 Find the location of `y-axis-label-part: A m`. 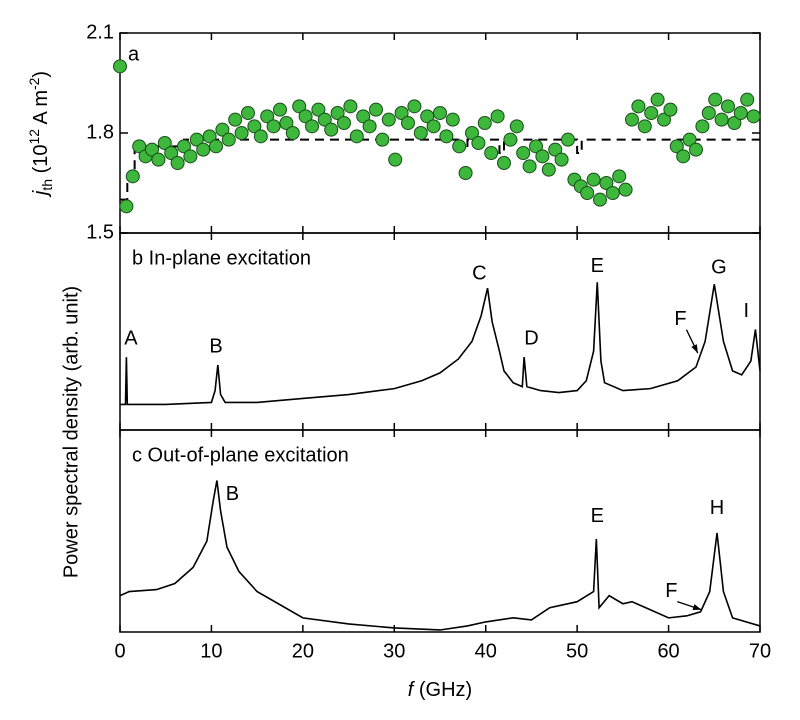

y-axis-label-part: A m is located at coordinates (41, 109).